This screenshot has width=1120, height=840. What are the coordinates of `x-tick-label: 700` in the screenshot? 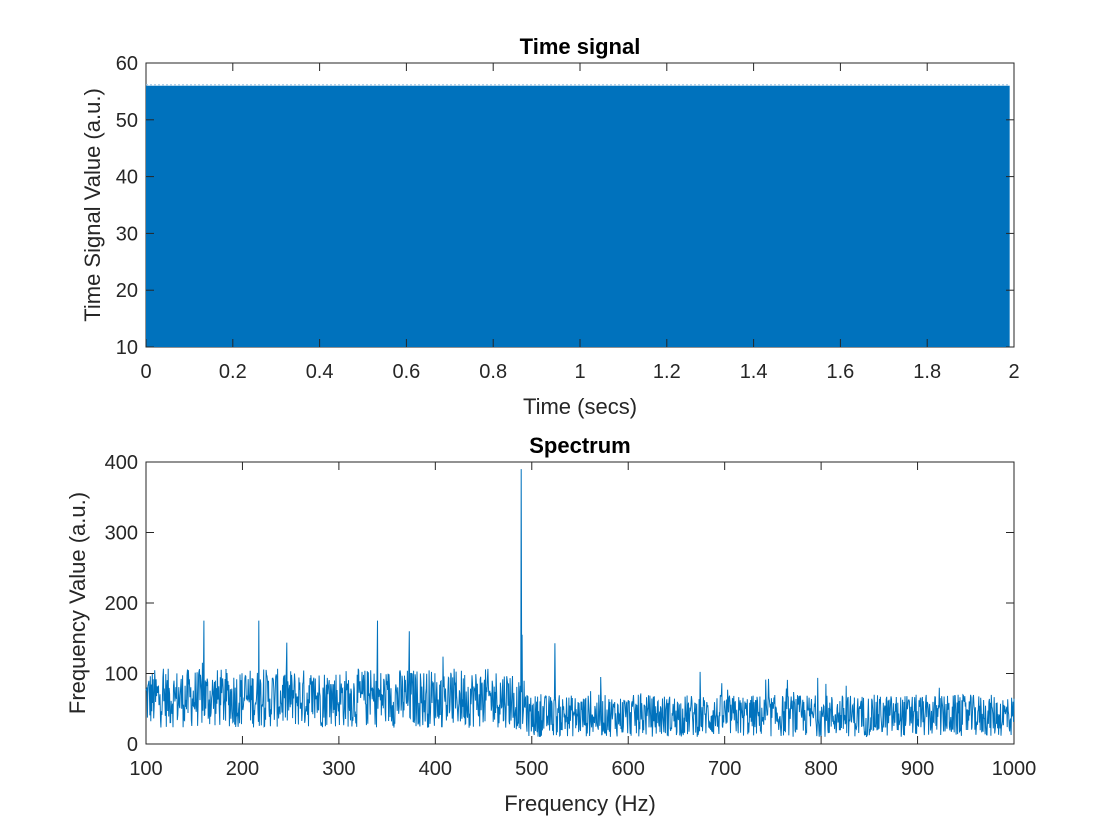 It's located at (724, 769).